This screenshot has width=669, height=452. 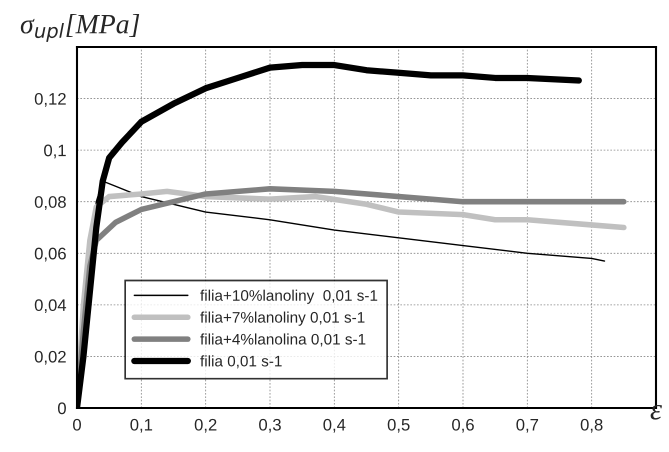 I want to click on legend-label: filia+10%lanoliny 0,01 s-1, so click(x=289, y=297).